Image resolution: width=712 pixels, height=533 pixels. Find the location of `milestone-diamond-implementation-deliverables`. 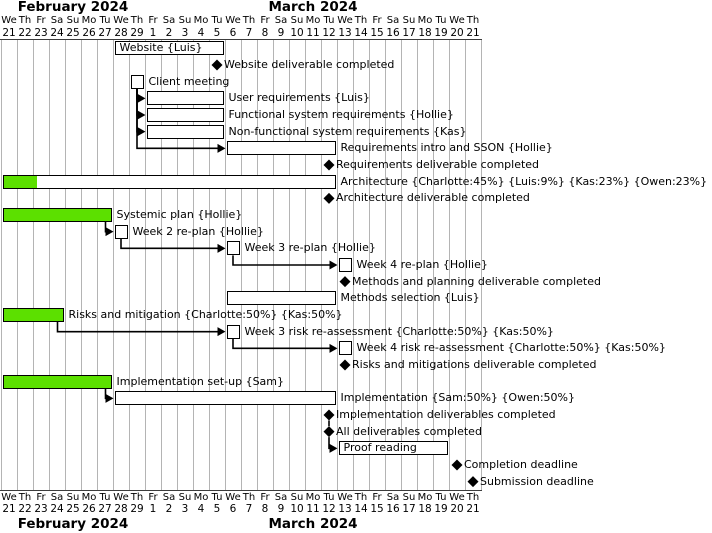

milestone-diamond-implementation-deliverables is located at coordinates (329, 415).